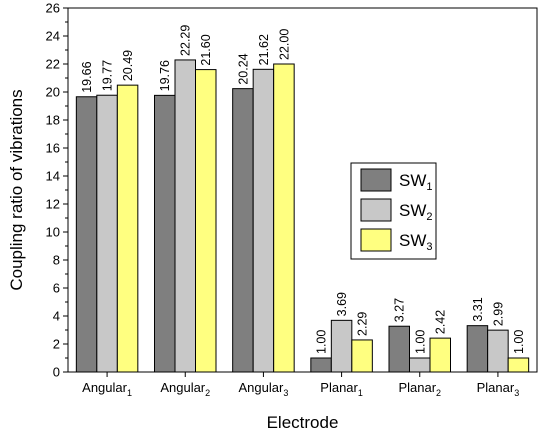 The image size is (550, 435). I want to click on legend-label-subscript: 3, so click(429, 247).